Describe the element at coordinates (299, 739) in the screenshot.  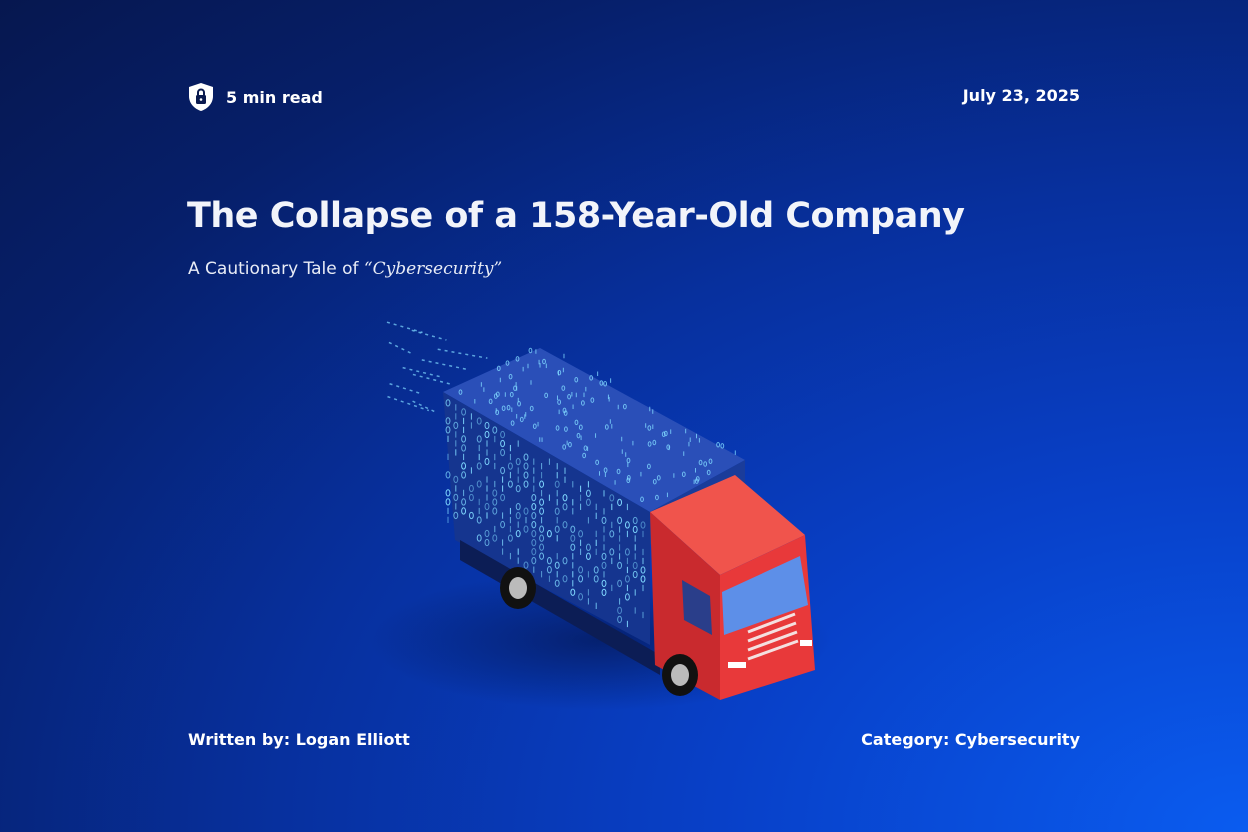
I see `author: Written by: Logan Elliott` at that location.